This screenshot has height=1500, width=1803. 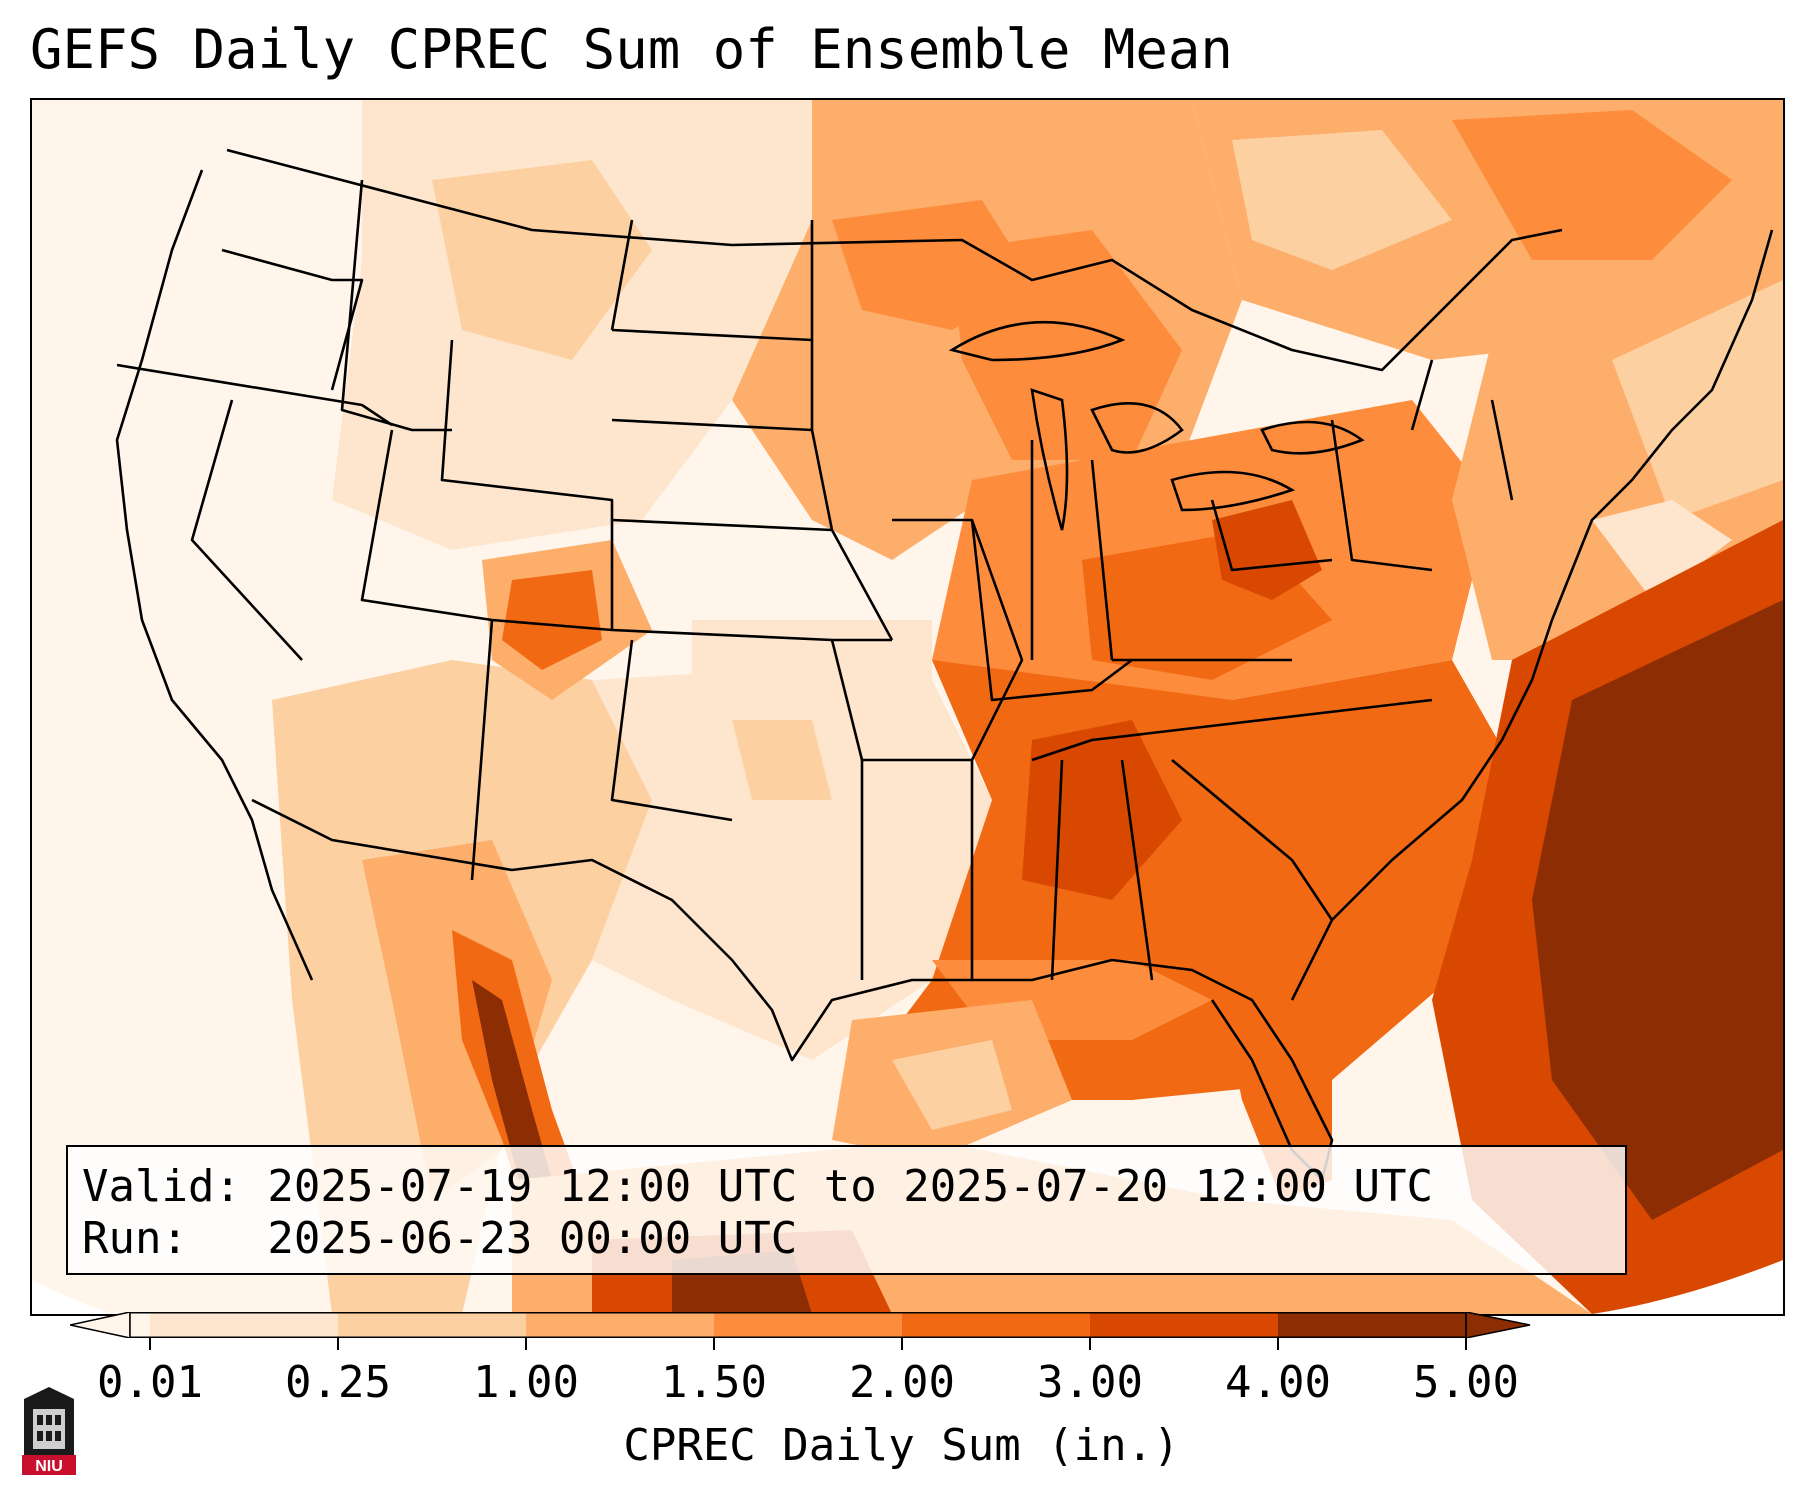 What do you see at coordinates (49, 1466) in the screenshot?
I see `logo-text: NIU` at bounding box center [49, 1466].